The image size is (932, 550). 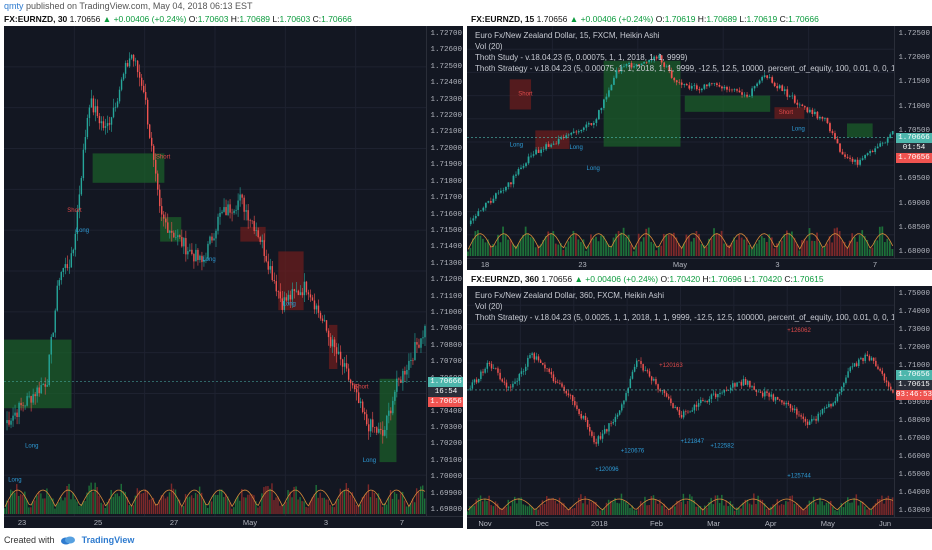 I want to click on price-tick-label: 1.71100, so click(x=446, y=296).